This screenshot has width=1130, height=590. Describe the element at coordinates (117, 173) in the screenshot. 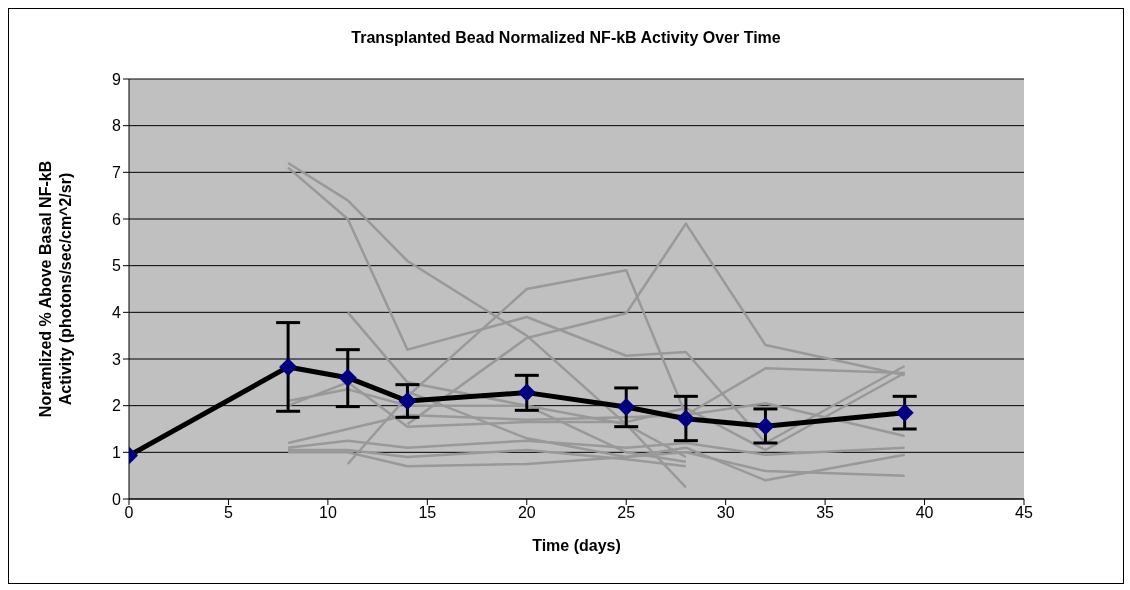

I see `y-tick-label: 7` at that location.